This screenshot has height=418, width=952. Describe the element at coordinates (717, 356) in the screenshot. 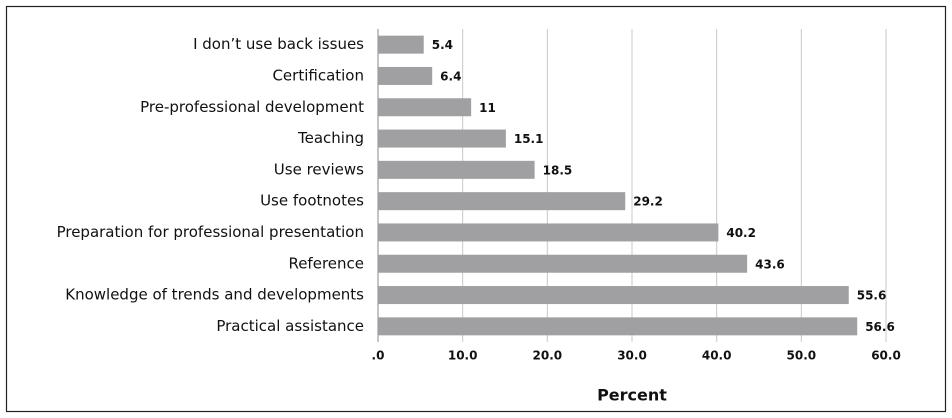

I see `x-tick-label: 40.0` at that location.